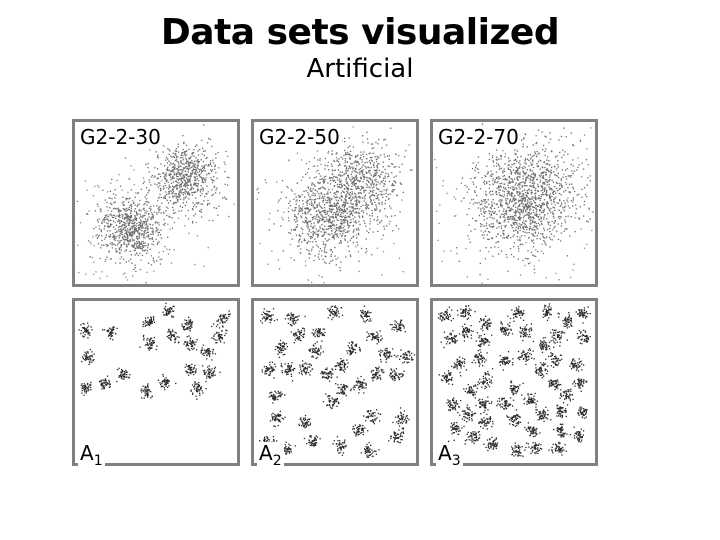 This screenshot has width=720, height=540. I want to click on scatter-plot-a1, so click(154, 351).